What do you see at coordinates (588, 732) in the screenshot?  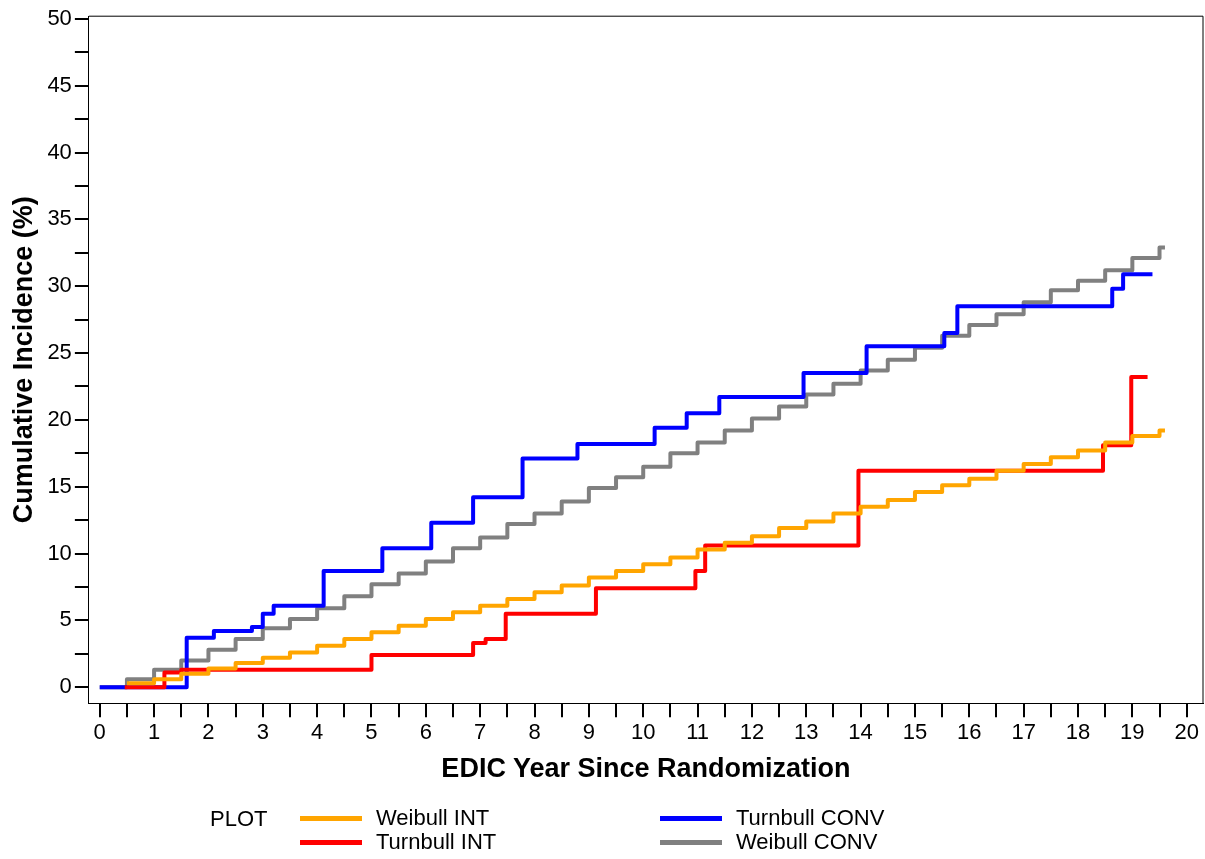 I see `x-tick-label: 9` at bounding box center [588, 732].